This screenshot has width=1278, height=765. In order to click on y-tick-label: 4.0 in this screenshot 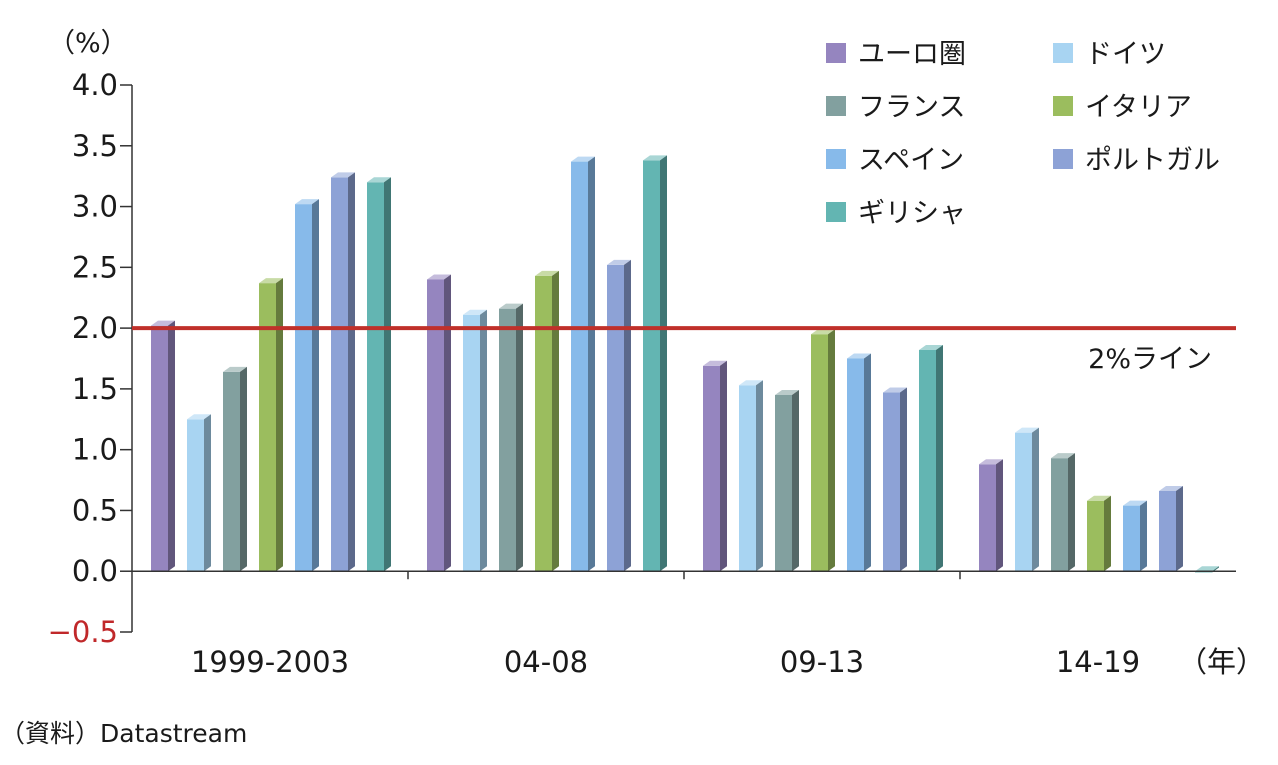, I will do `click(95, 85)`.